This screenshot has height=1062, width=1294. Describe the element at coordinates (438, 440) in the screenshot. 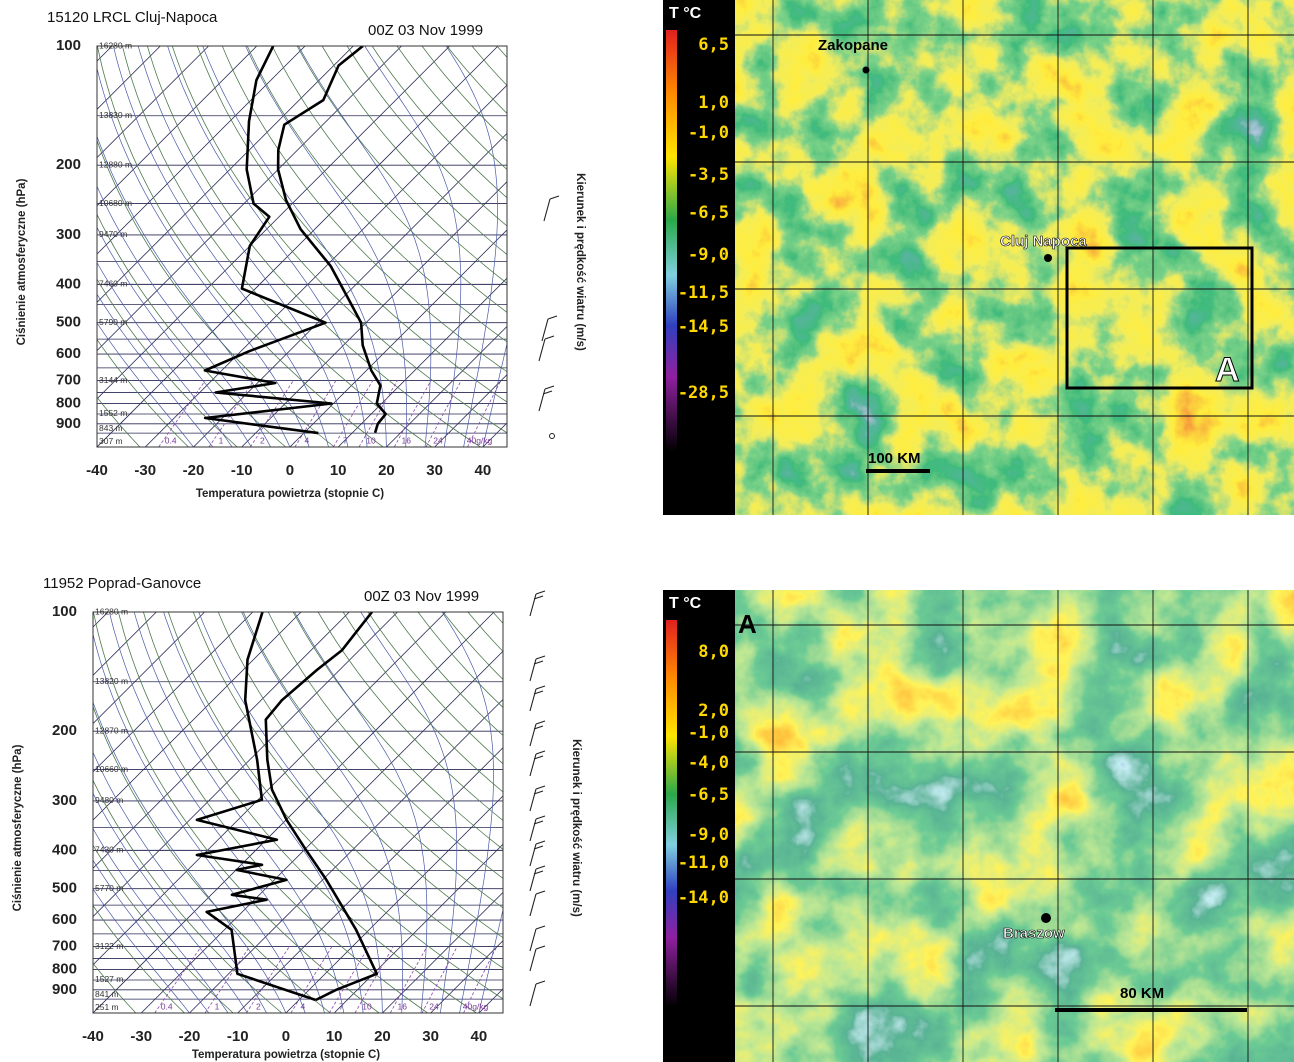

I see `mixing-ratio-label: 24` at that location.